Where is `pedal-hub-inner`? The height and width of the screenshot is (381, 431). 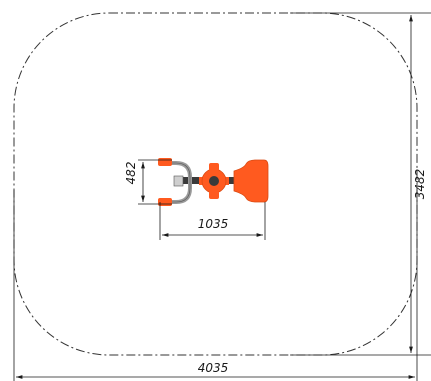
pedal-hub-inner is located at coordinates (214, 181).